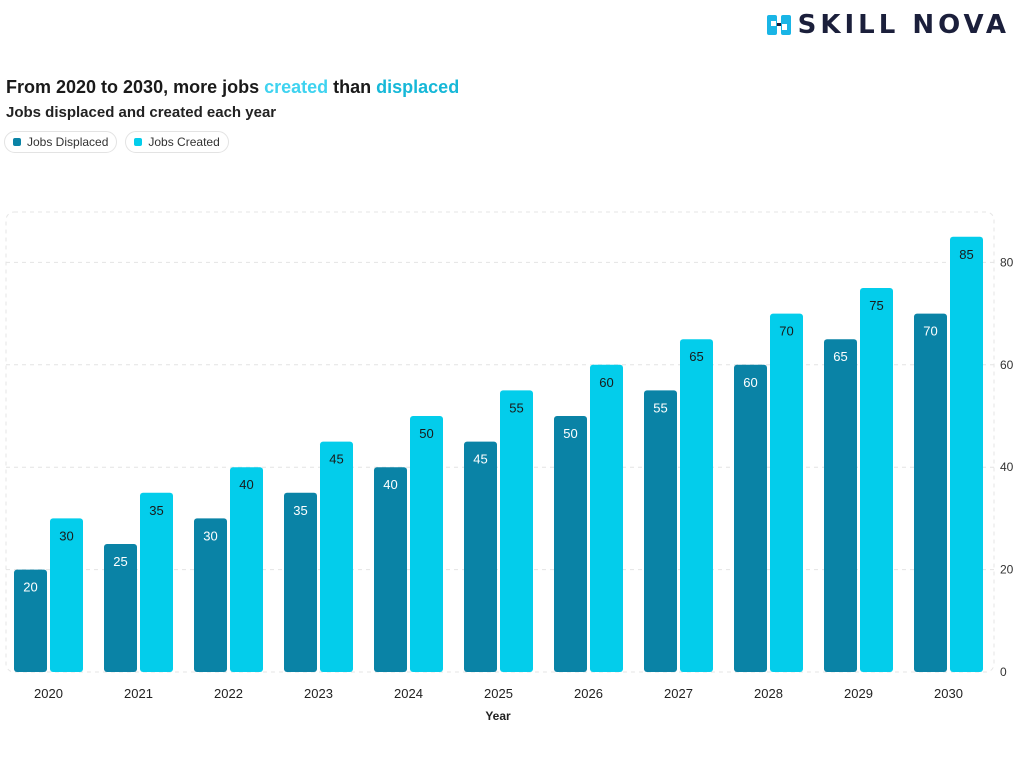 Image resolution: width=1024 pixels, height=768 pixels. What do you see at coordinates (318, 693) in the screenshot?
I see `x-tick-label: 2023` at bounding box center [318, 693].